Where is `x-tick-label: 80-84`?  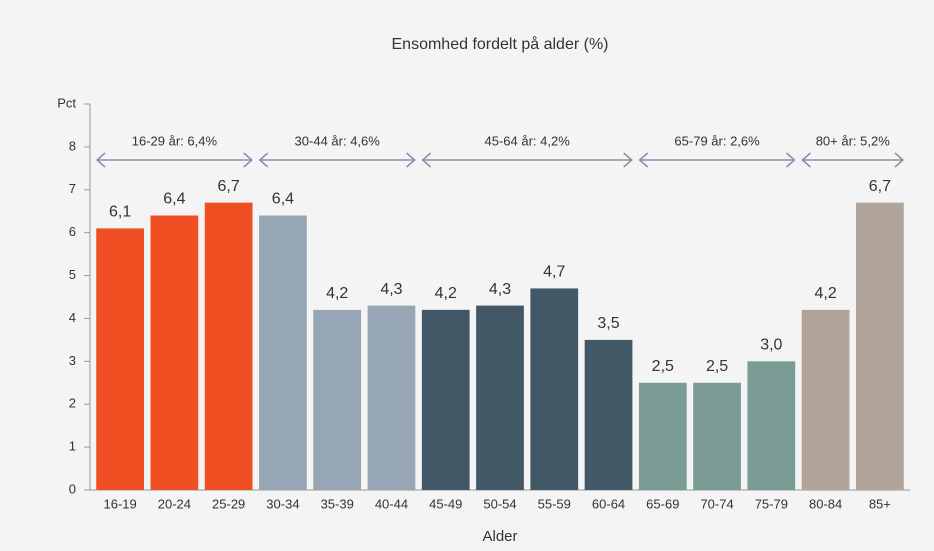 x-tick-label: 80-84 is located at coordinates (825, 503).